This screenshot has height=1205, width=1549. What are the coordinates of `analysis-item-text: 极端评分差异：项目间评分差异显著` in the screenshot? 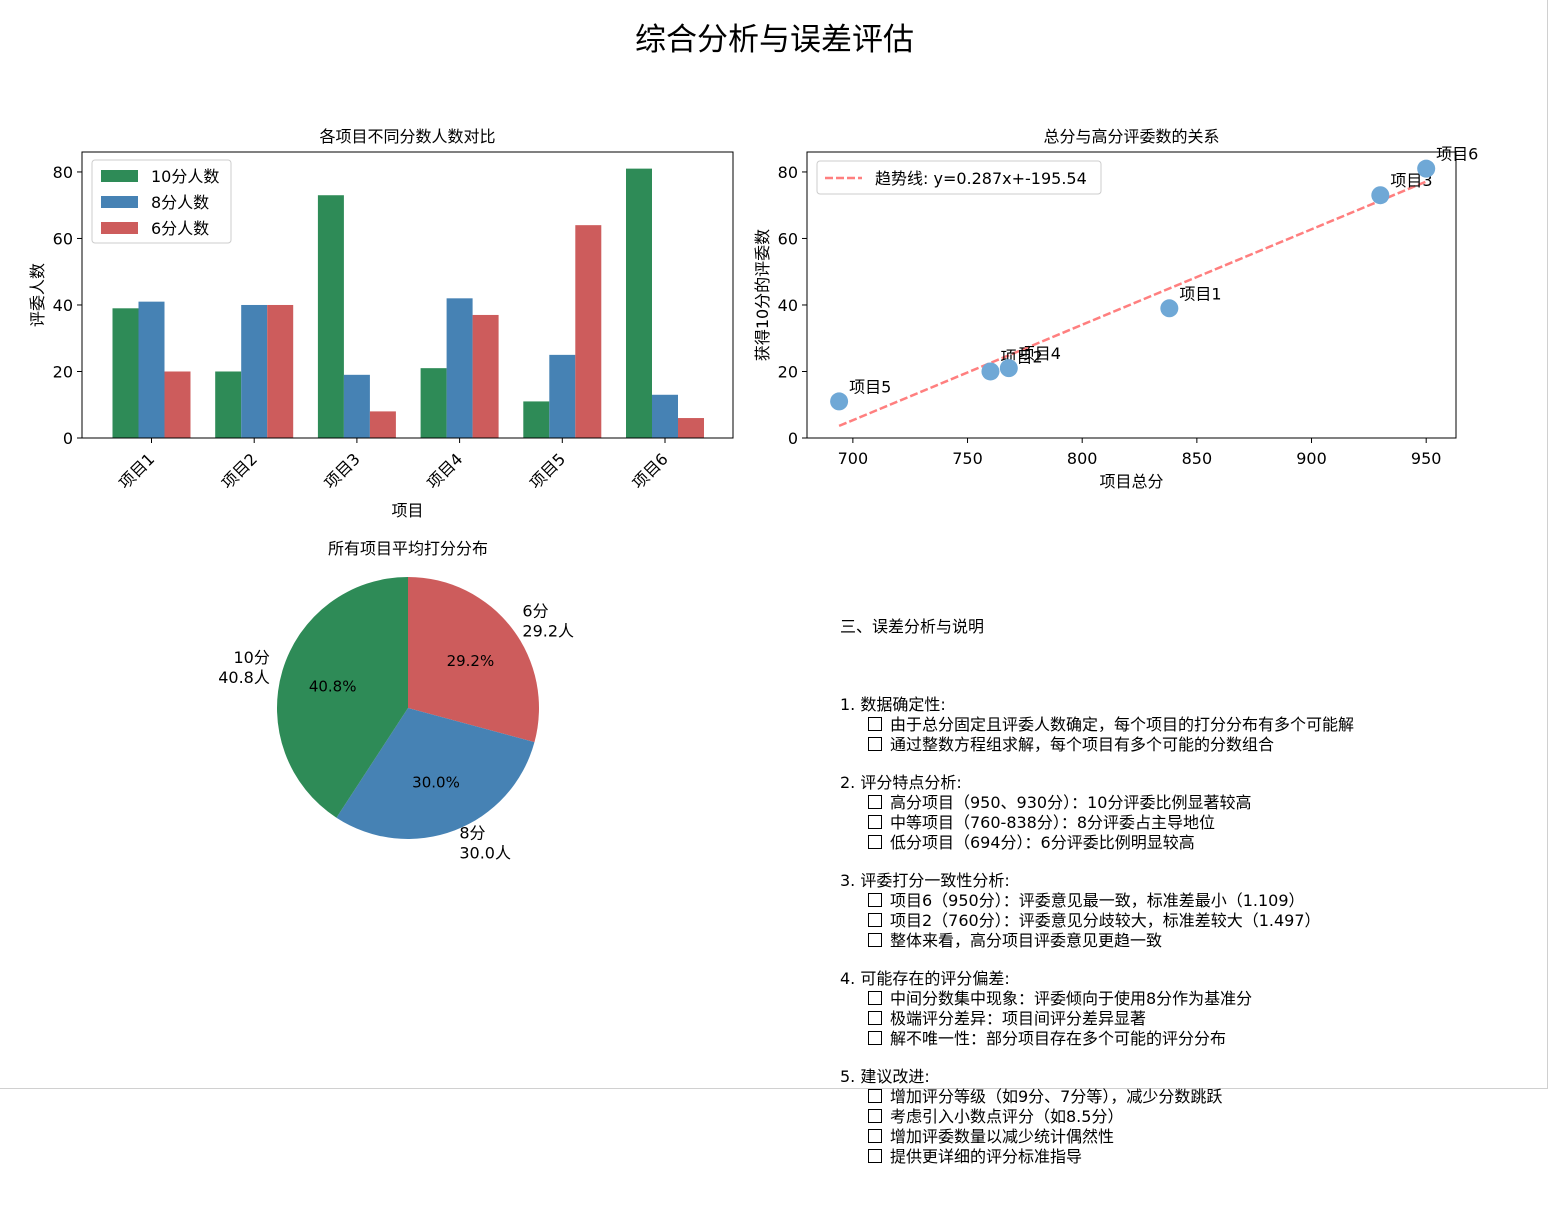 It's located at (1018, 1018).